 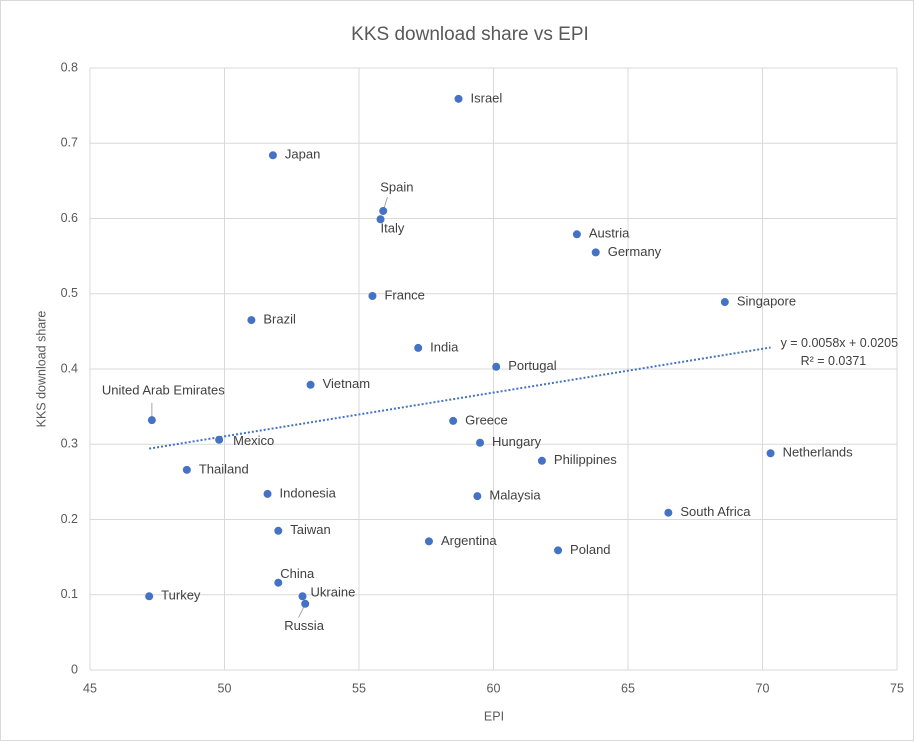 I want to click on trendline, so click(x=460, y=398).